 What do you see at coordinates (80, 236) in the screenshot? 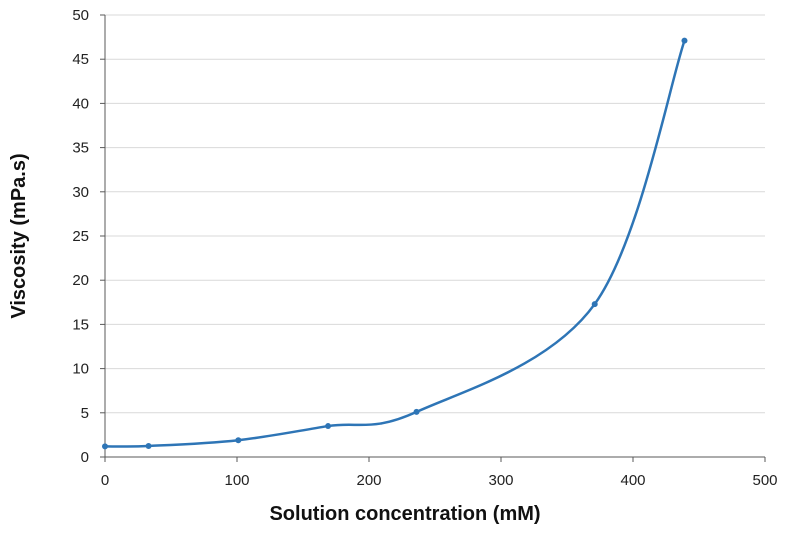
I see `y-tick-label: 25` at bounding box center [80, 236].